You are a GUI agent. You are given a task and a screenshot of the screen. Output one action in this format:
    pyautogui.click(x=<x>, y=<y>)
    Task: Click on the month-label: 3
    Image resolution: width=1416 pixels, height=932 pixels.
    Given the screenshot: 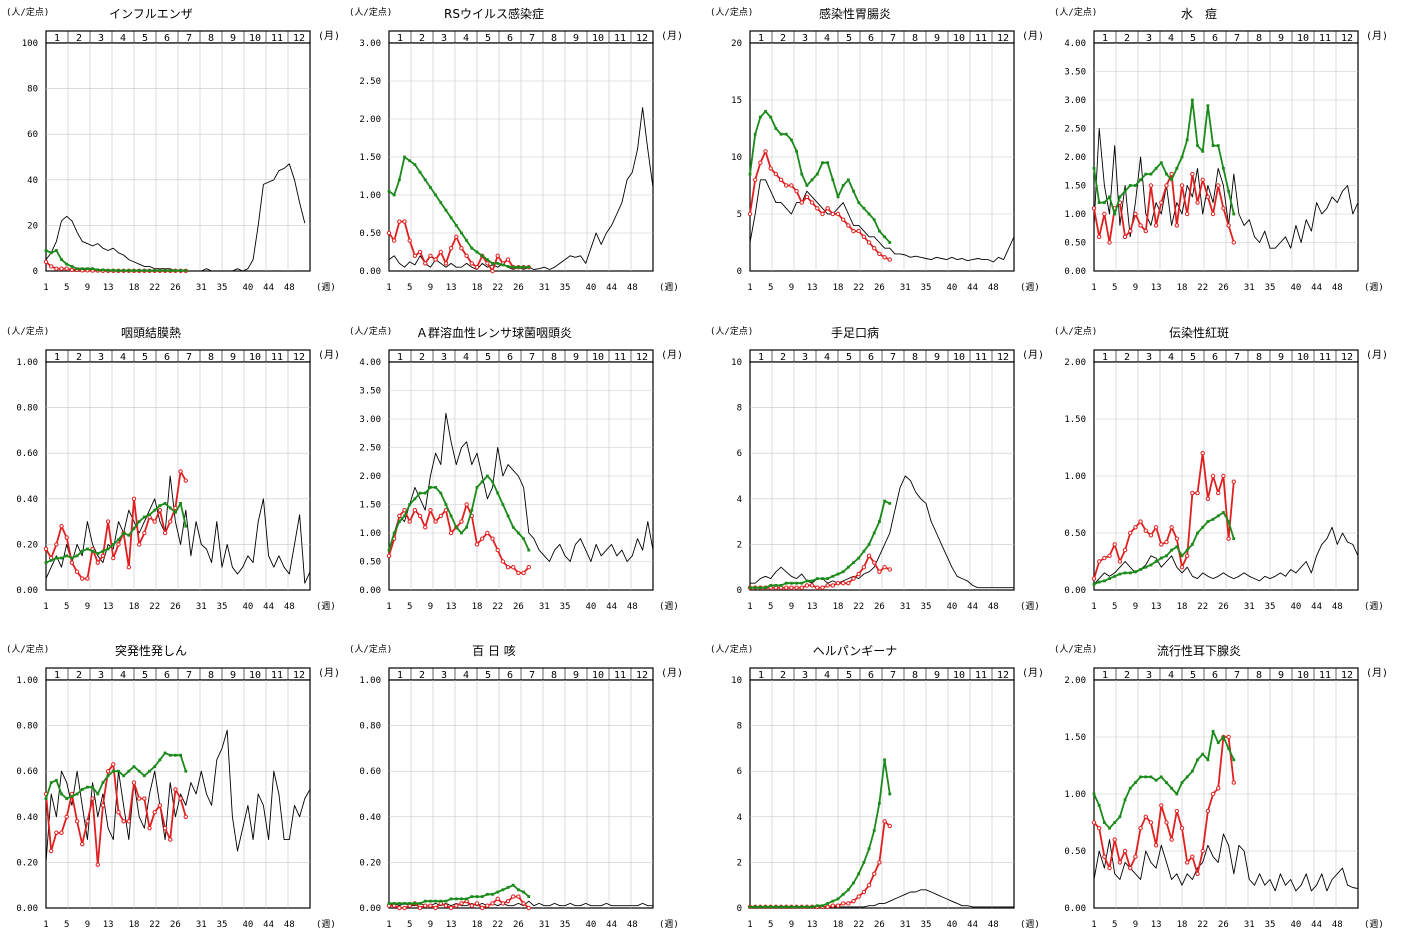 What is the action you would take?
    pyautogui.click(x=805, y=675)
    